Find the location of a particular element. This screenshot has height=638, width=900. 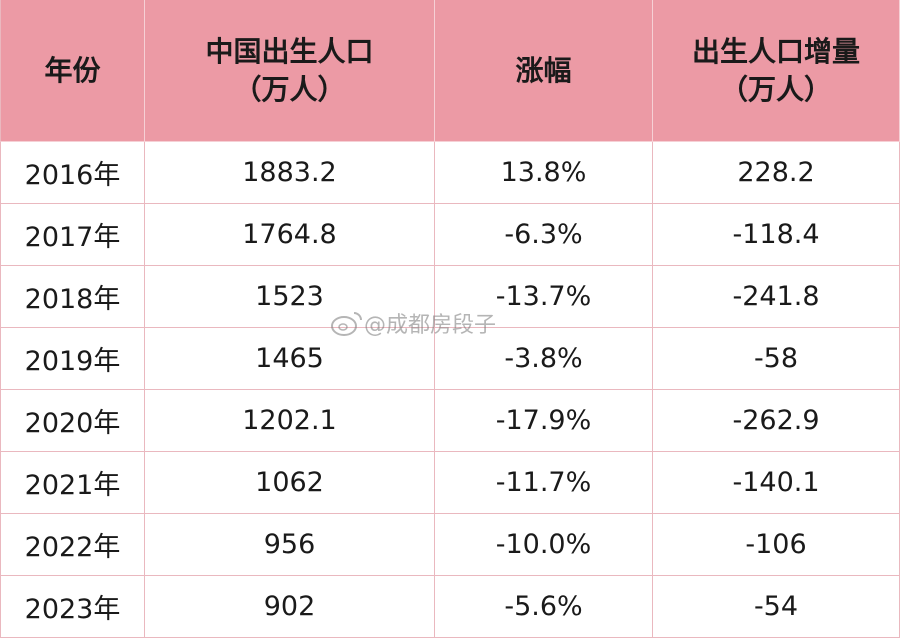

cell-text: 13.8% is located at coordinates (543, 172).